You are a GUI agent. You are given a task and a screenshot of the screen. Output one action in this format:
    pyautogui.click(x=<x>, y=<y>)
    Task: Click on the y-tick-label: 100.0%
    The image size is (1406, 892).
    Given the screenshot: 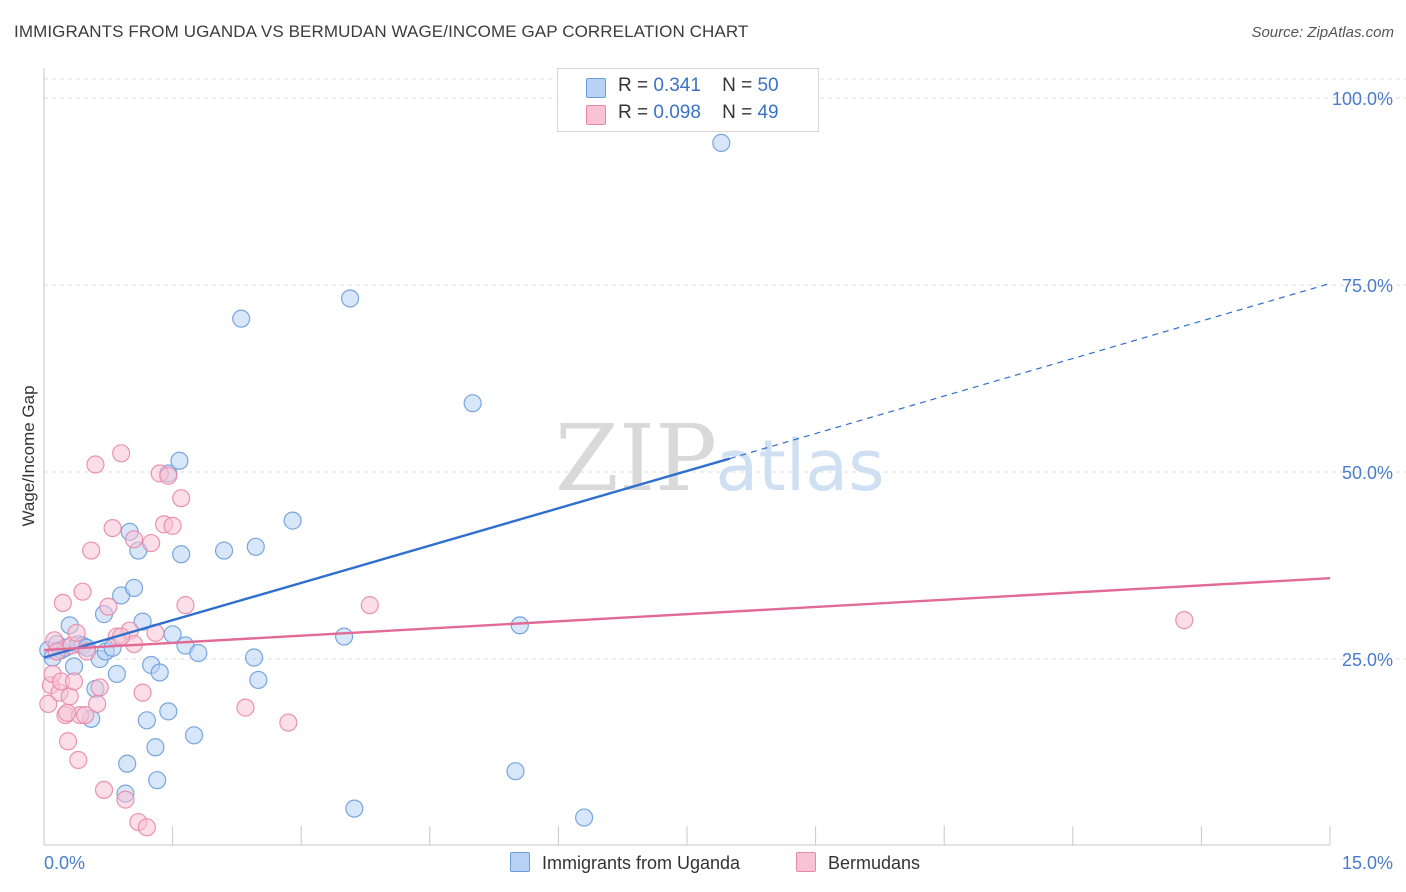 What is the action you would take?
    pyautogui.click(x=1362, y=99)
    